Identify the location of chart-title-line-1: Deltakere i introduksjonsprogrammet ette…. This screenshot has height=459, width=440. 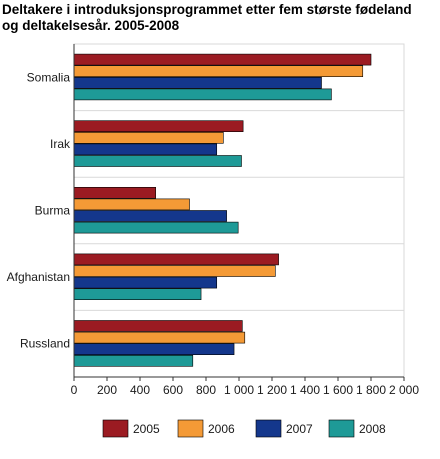
(207, 9).